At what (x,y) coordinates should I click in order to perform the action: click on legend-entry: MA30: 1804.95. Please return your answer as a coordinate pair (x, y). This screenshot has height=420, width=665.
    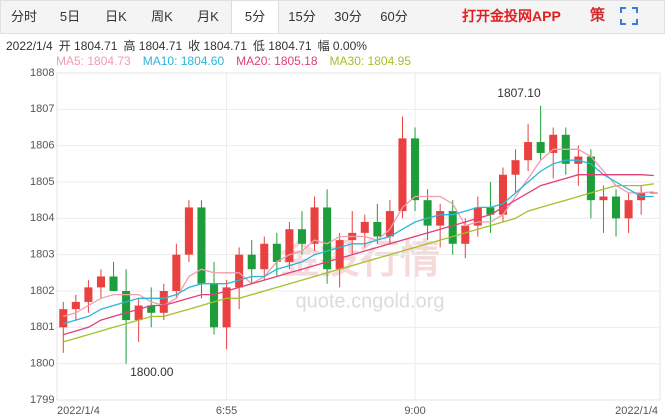
    Looking at the image, I should click on (370, 61).